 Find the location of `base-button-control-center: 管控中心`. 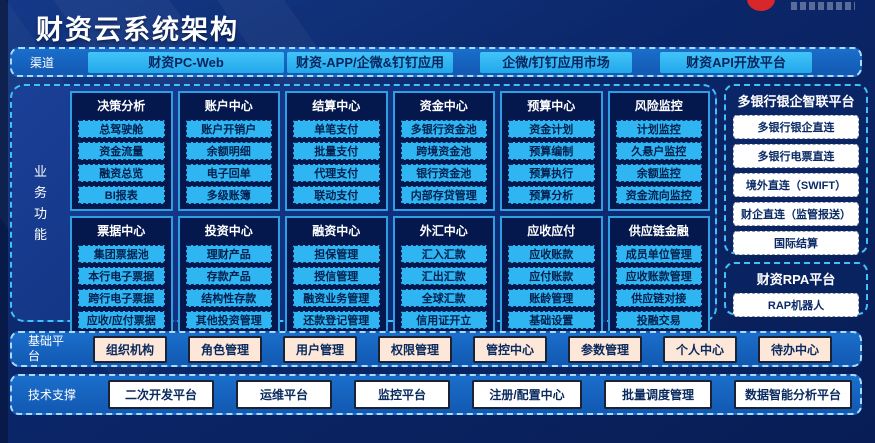

base-button-control-center: 管控中心 is located at coordinates (510, 349).